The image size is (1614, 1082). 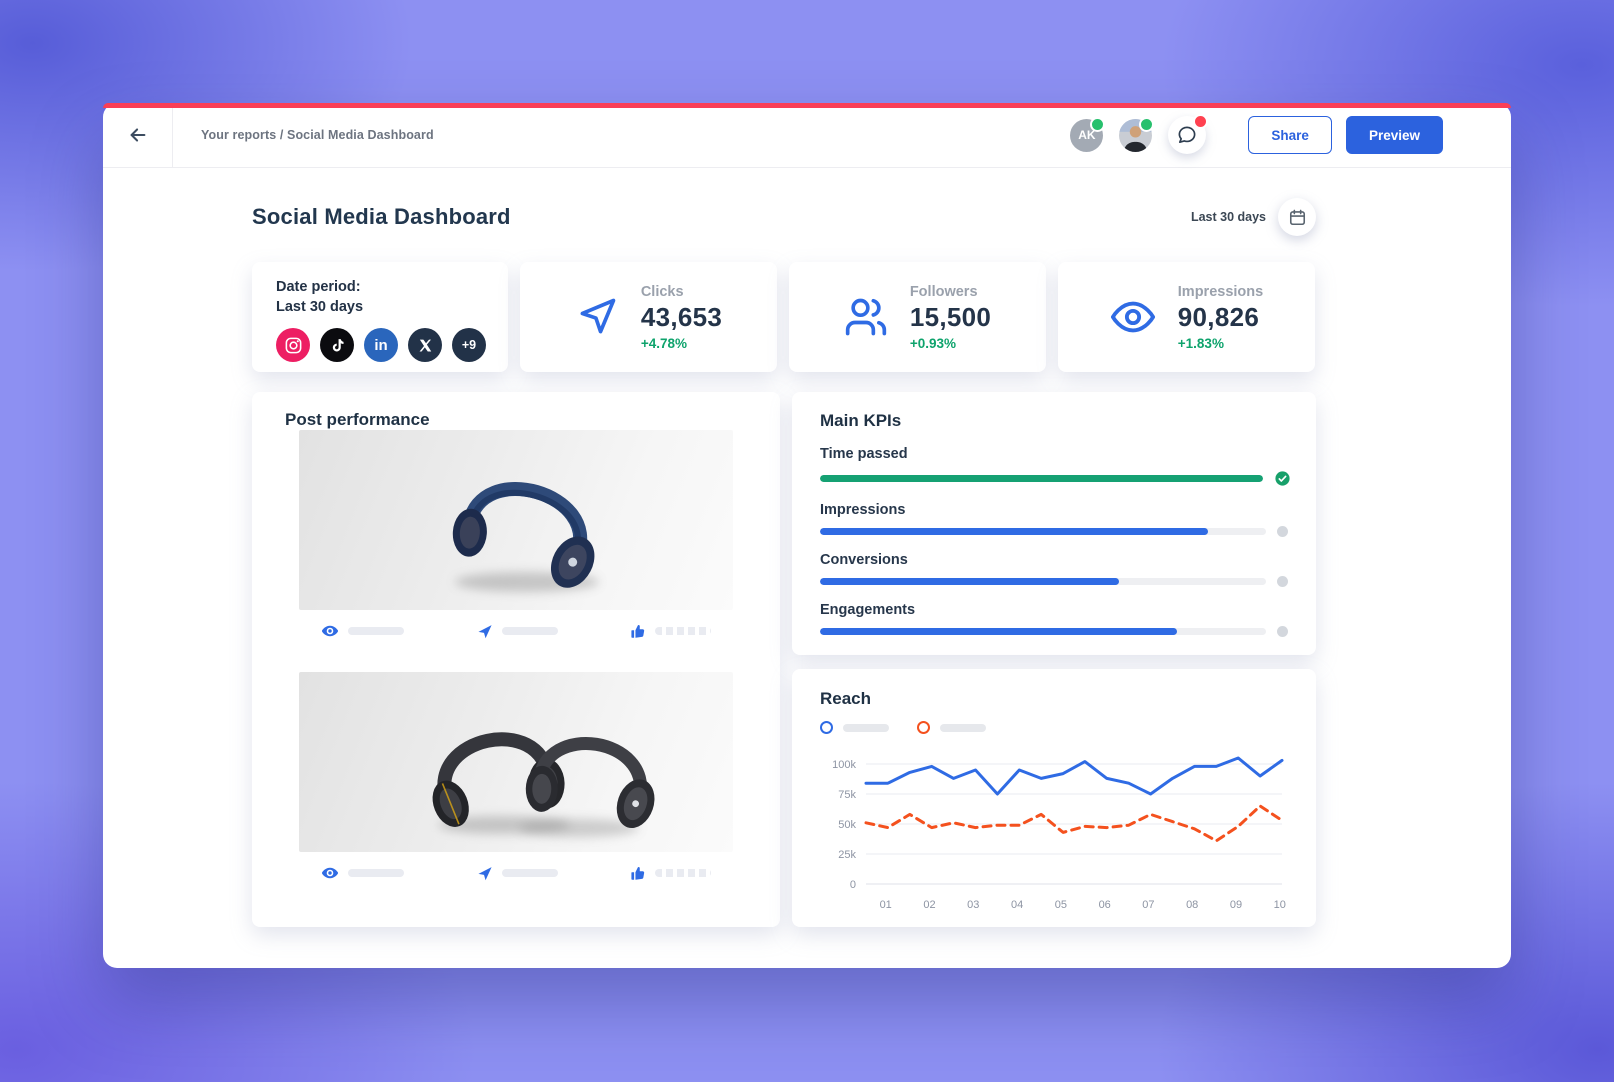 What do you see at coordinates (1290, 135) in the screenshot?
I see `share-button: Share` at bounding box center [1290, 135].